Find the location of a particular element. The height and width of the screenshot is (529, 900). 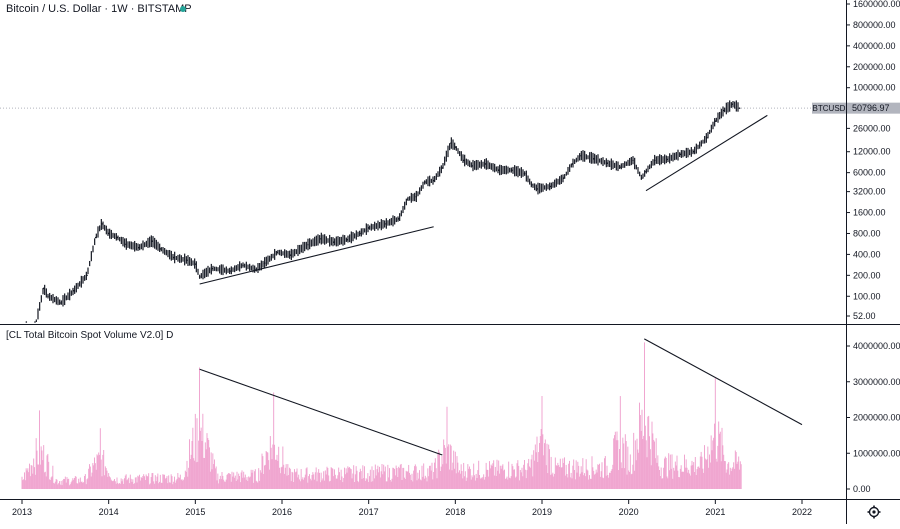

time-tick-label: 2020 is located at coordinates (629, 512).